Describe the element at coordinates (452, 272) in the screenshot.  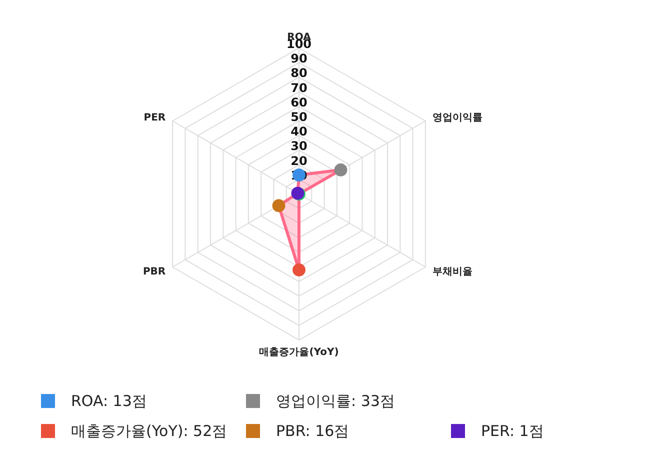
I see `spoke-label: 부채비율` at that location.